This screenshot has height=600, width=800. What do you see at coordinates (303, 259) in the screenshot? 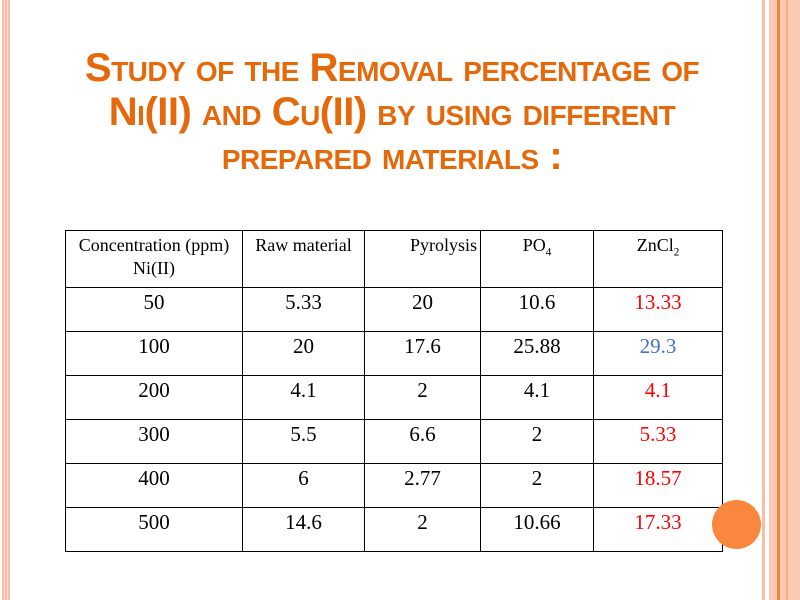
I see `col-header-raw-material: Raw material` at bounding box center [303, 259].